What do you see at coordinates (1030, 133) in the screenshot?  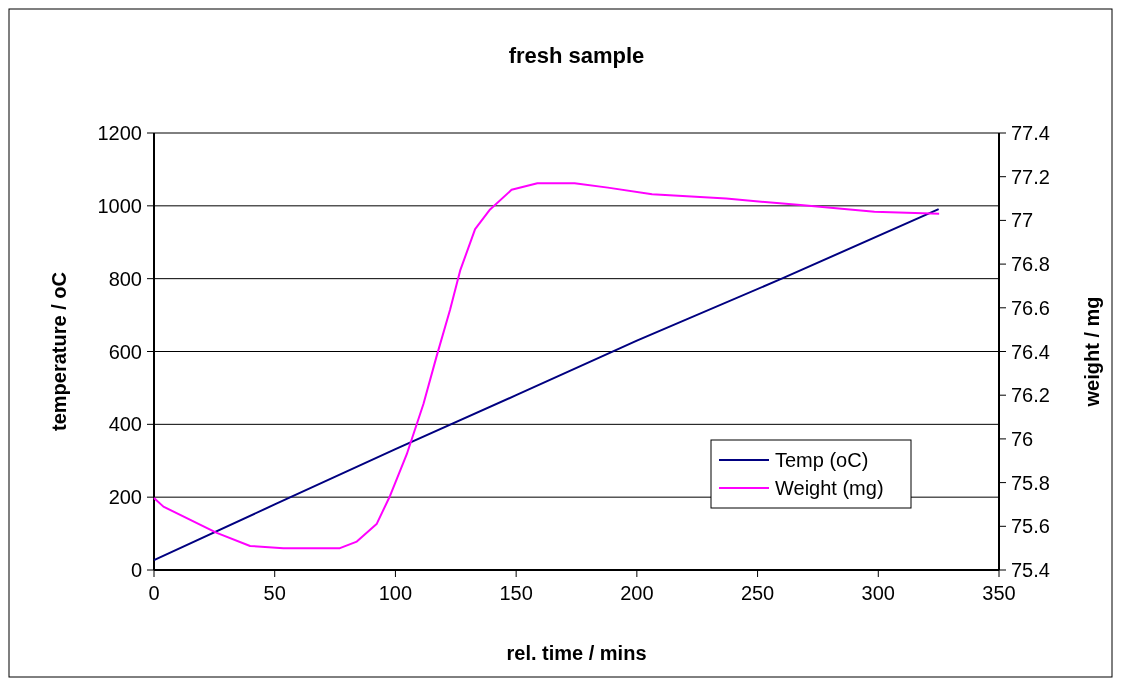 I see `y2-tick-label: 77.4` at bounding box center [1030, 133].